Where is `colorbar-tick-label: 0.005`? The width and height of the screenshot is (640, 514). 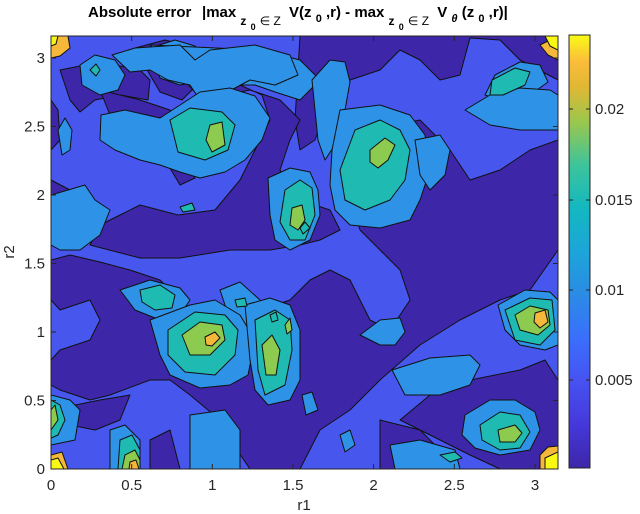 colorbar-tick-label: 0.005 is located at coordinates (614, 380).